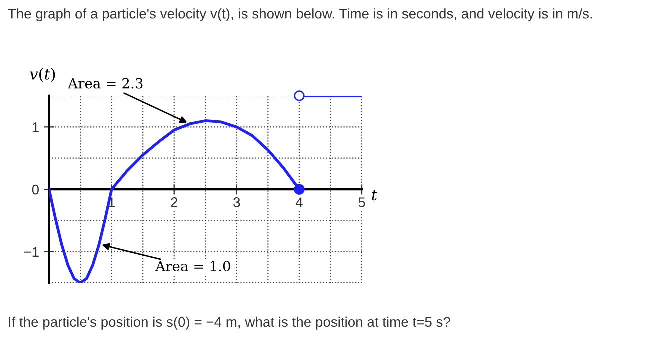 Image resolution: width=657 pixels, height=344 pixels. I want to click on y-tick-label: −1, so click(31, 252).